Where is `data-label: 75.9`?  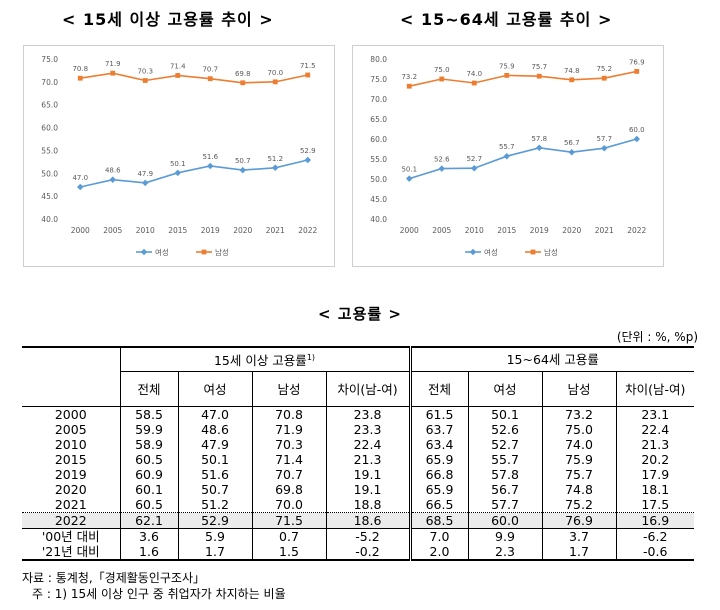 data-label: 75.9 is located at coordinates (507, 66).